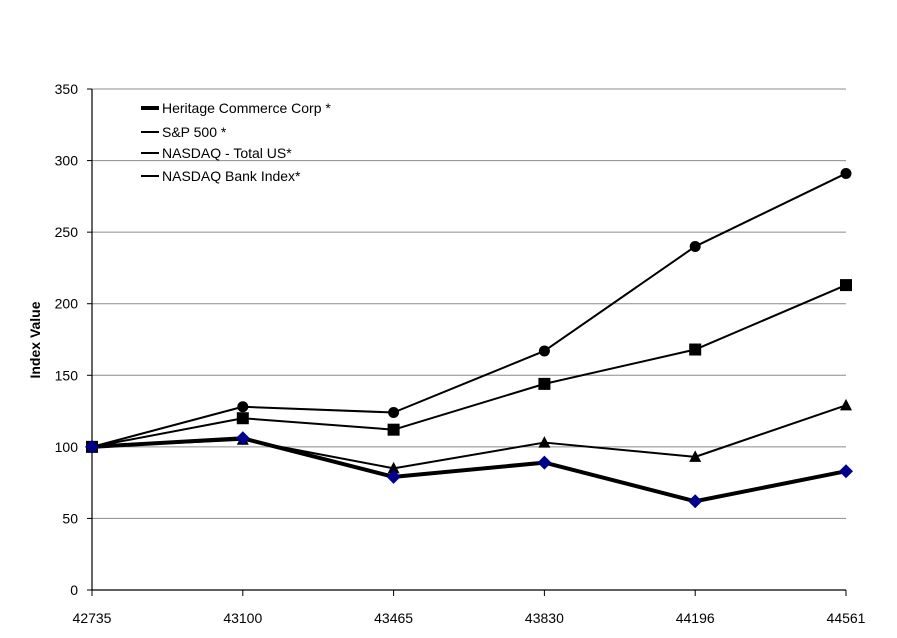  Describe the element at coordinates (70, 518) in the screenshot. I see `y-tick-label: 50` at that location.